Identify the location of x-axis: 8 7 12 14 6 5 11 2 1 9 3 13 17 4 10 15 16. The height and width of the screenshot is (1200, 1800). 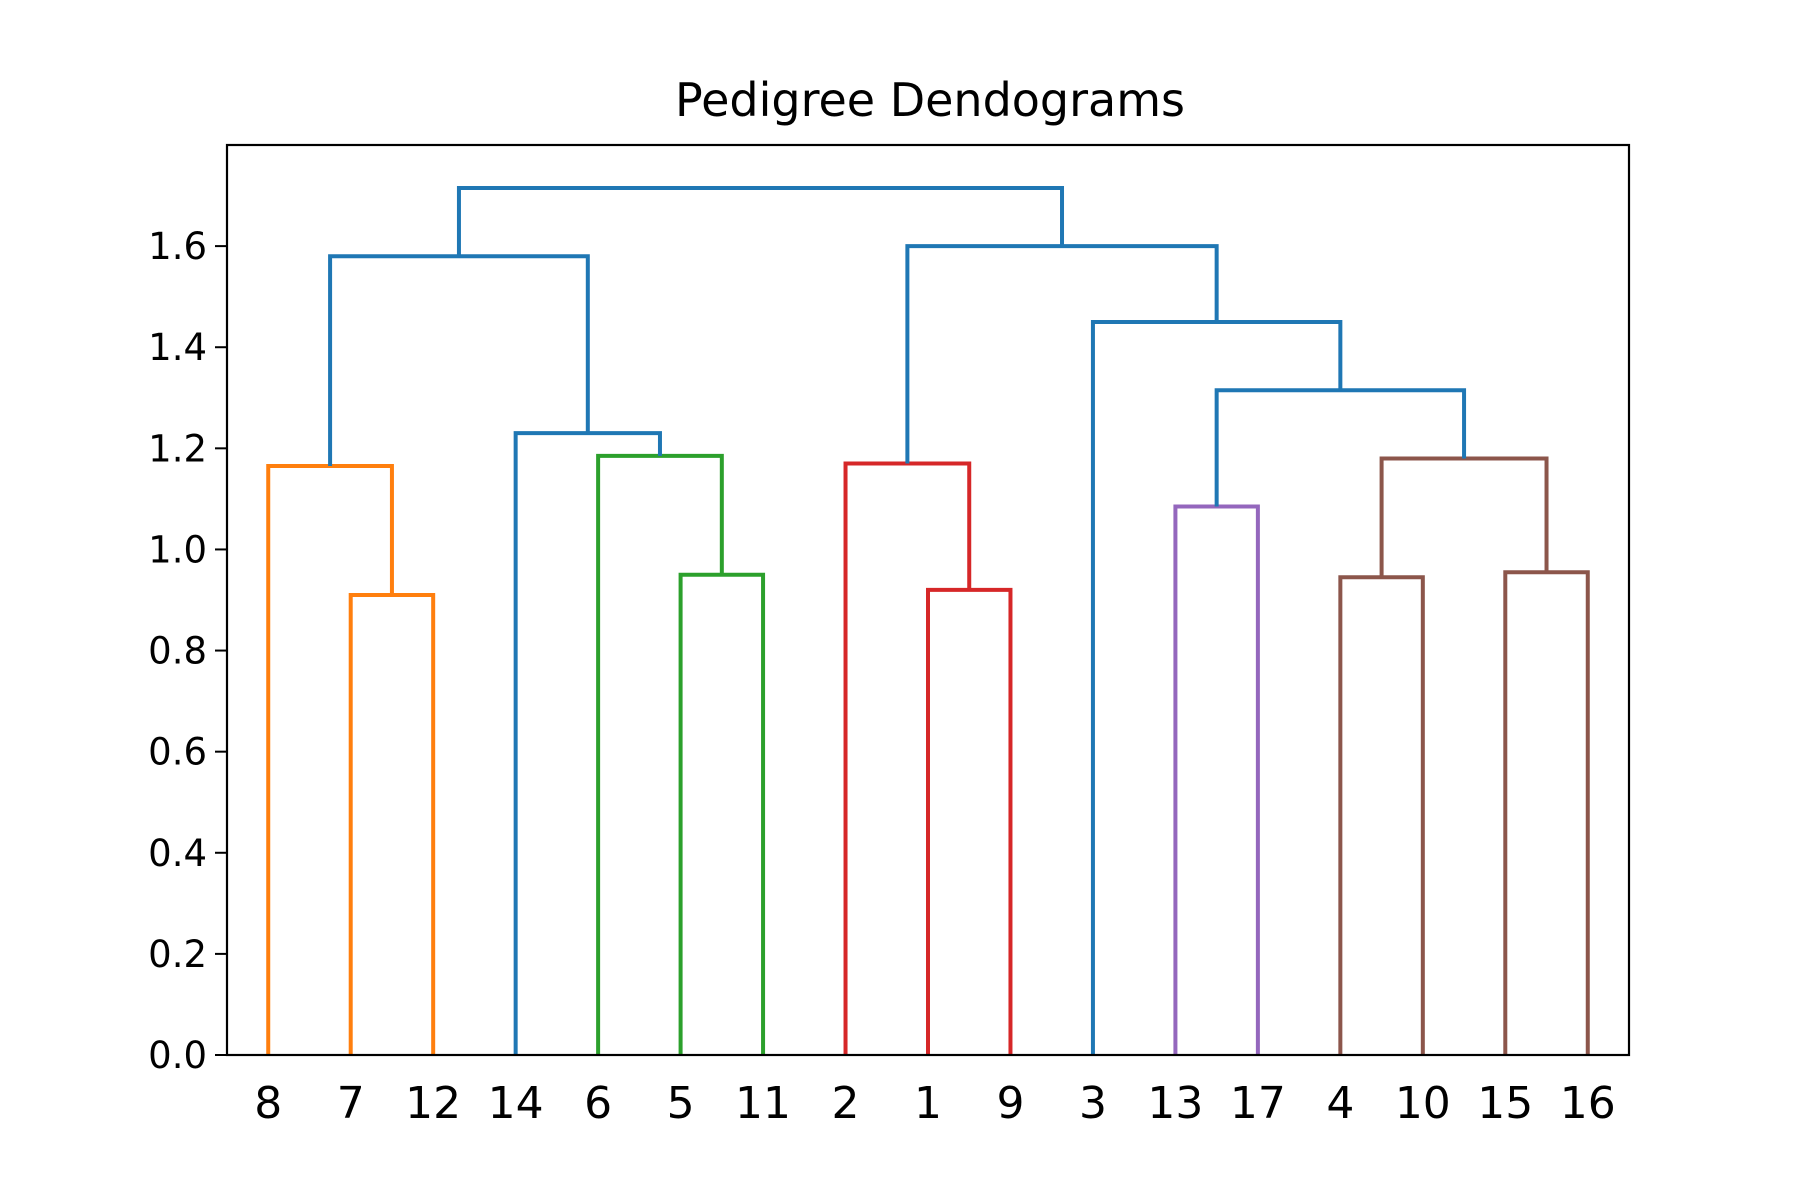
(935, 1103).